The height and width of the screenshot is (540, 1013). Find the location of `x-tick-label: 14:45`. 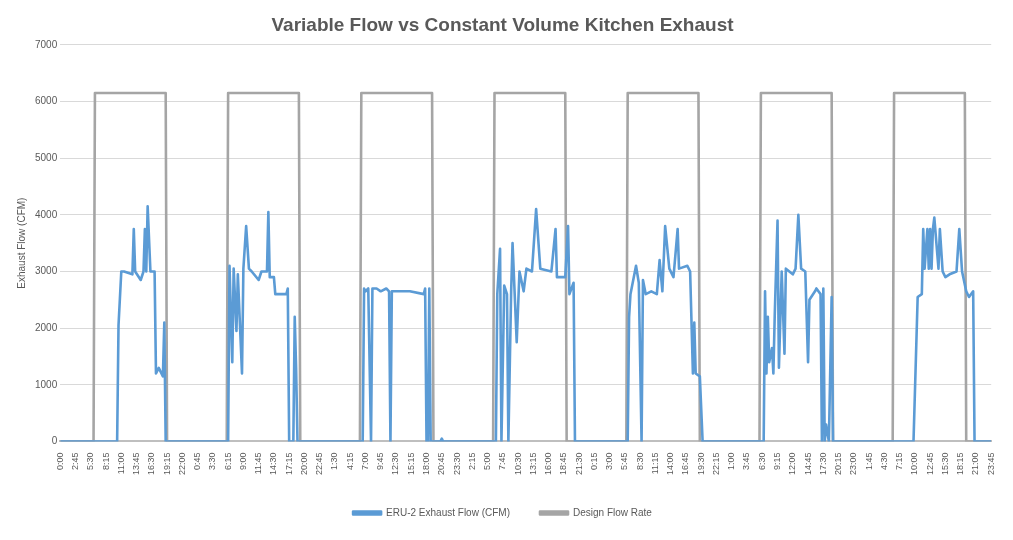

x-tick-label: 14:45 is located at coordinates (807, 464).